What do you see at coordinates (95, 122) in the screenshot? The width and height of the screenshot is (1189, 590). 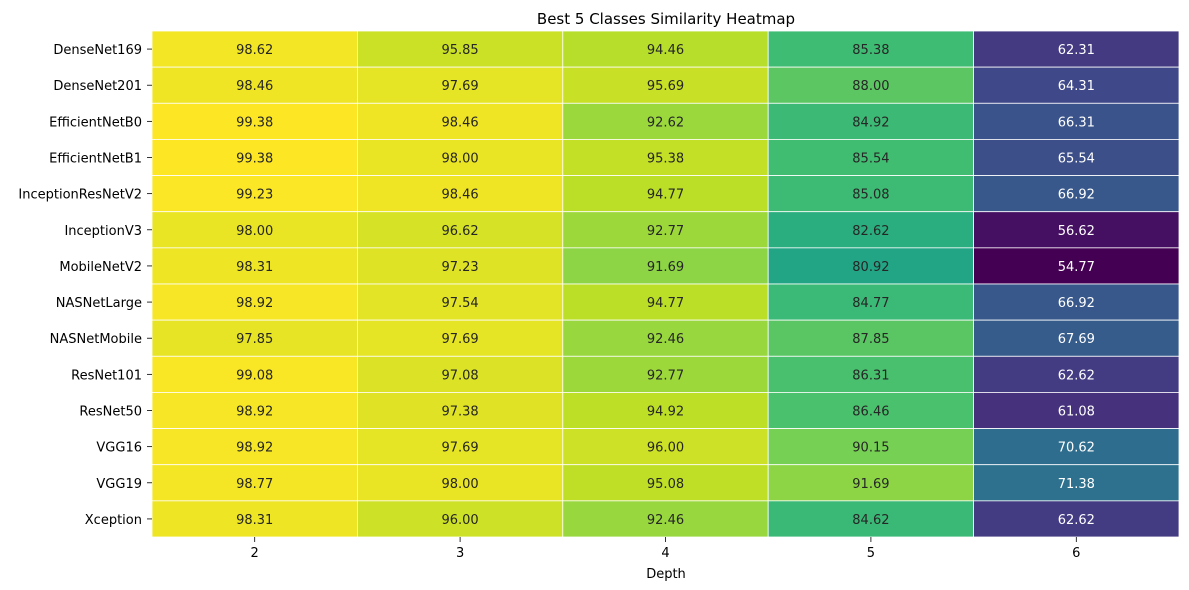 I see `y-tick-label: EfficientNetB0` at bounding box center [95, 122].